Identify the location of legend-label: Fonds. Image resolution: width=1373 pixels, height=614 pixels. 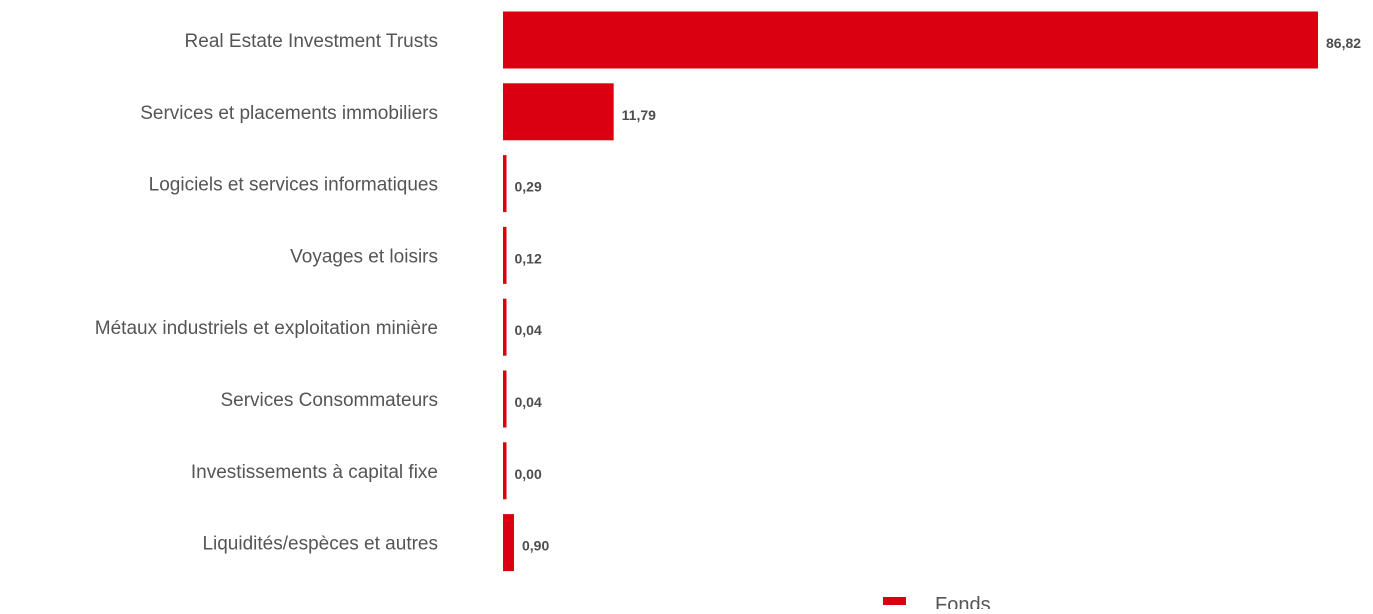
(963, 601).